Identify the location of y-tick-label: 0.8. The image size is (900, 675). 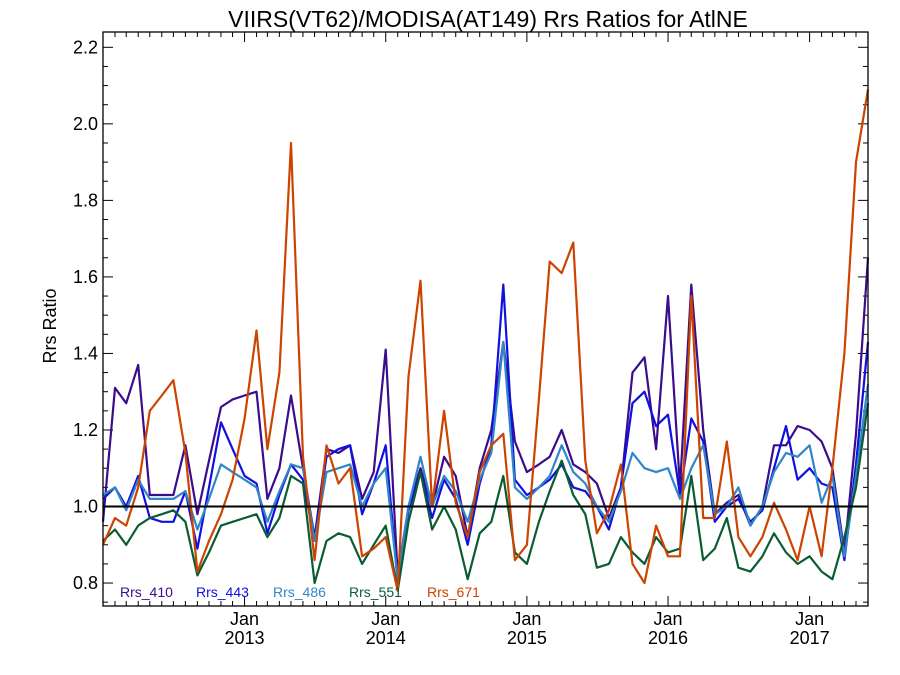
(85, 583).